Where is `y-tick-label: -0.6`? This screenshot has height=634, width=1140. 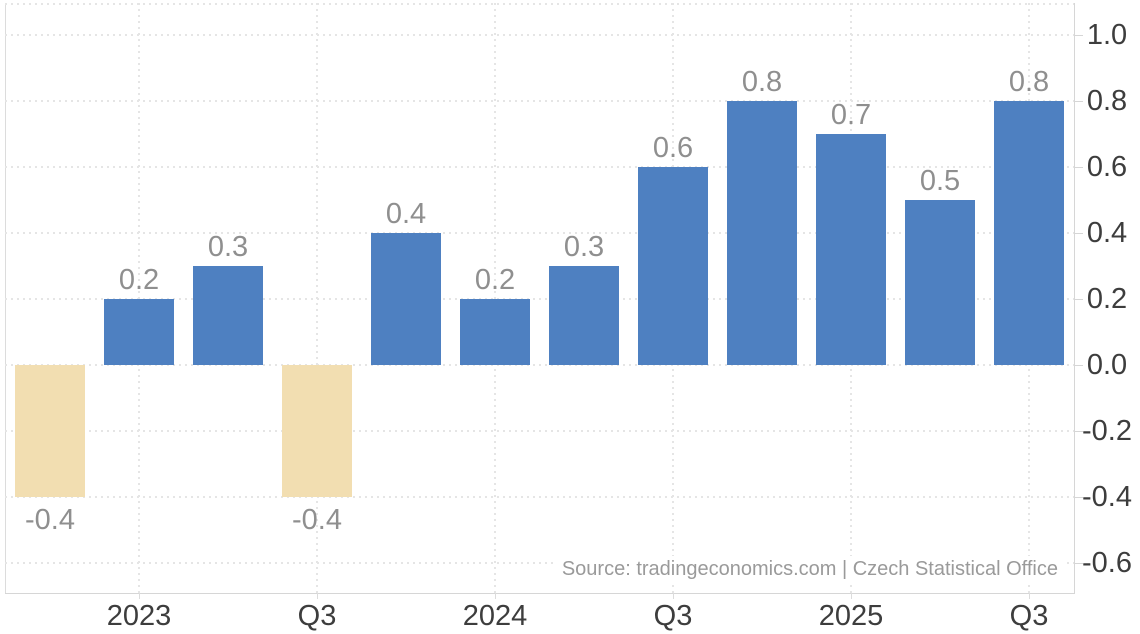 y-tick-label: -0.6 is located at coordinates (1107, 563).